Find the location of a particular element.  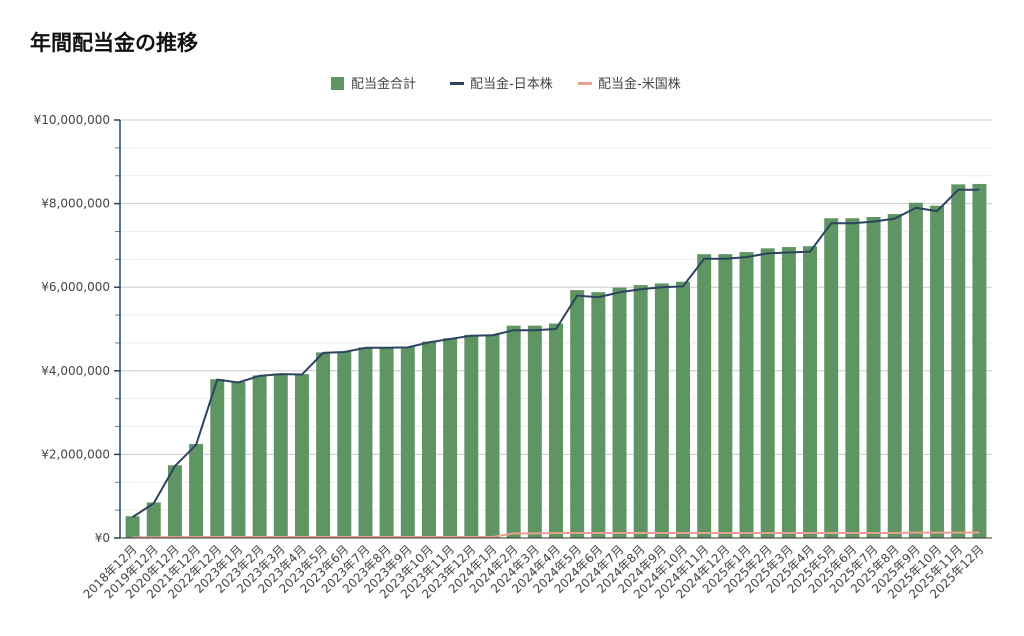

legend-label: 配当金-日本株 is located at coordinates (511, 84).